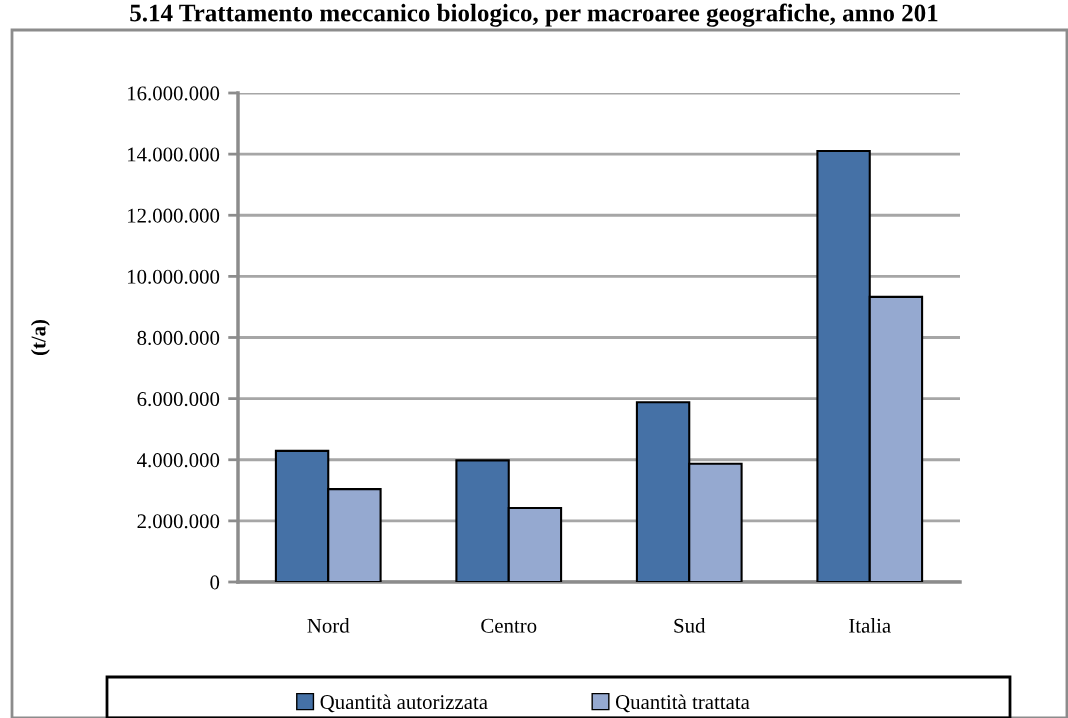  Describe the element at coordinates (509, 625) in the screenshot. I see `x-tick-label: Centro` at that location.